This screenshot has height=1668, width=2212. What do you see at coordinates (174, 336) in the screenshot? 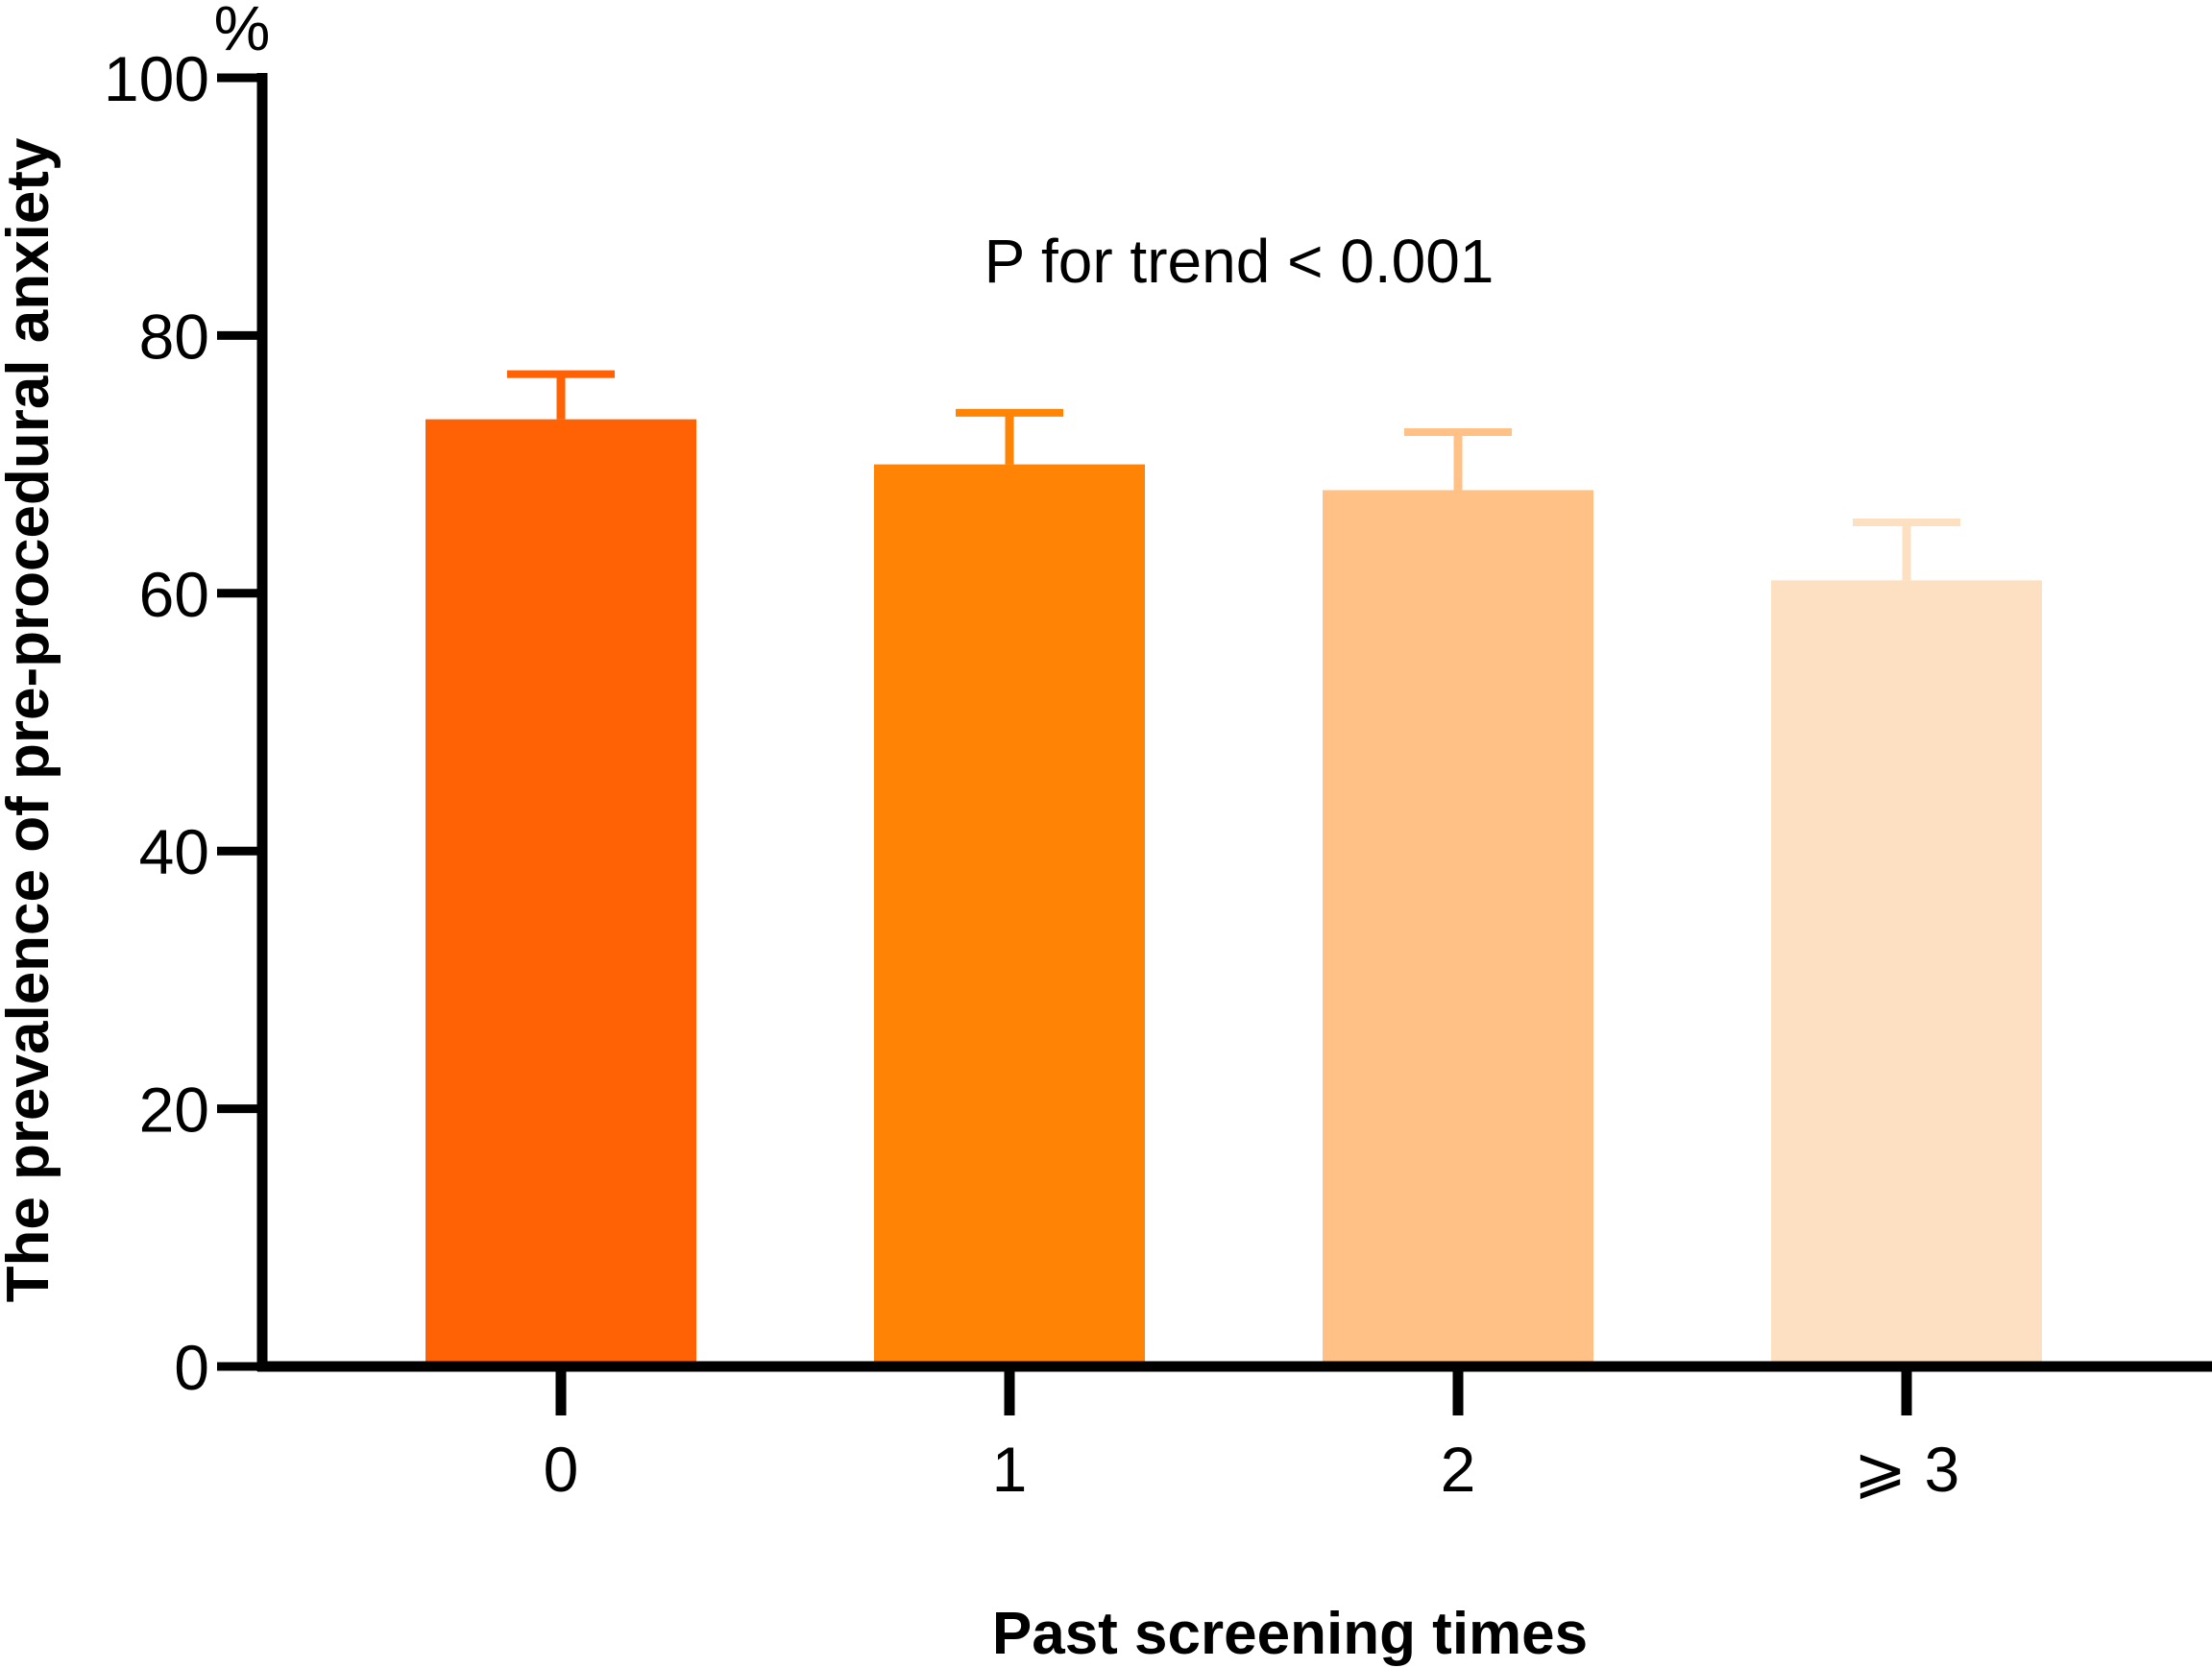
I see `y-tick-label-4: 80` at bounding box center [174, 336].